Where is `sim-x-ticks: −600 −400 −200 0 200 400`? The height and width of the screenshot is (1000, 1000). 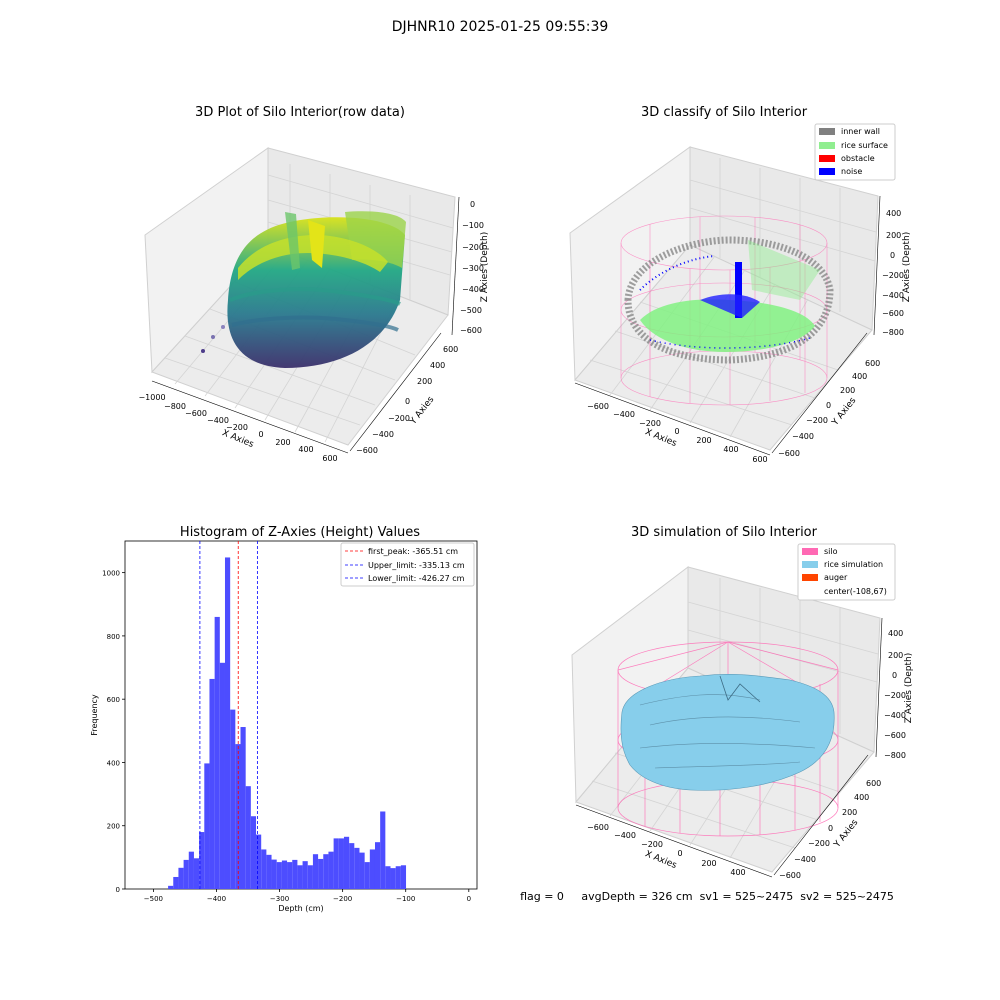
sim-x-ticks: −600 −400 −200 0 200 400 is located at coordinates (666, 850).